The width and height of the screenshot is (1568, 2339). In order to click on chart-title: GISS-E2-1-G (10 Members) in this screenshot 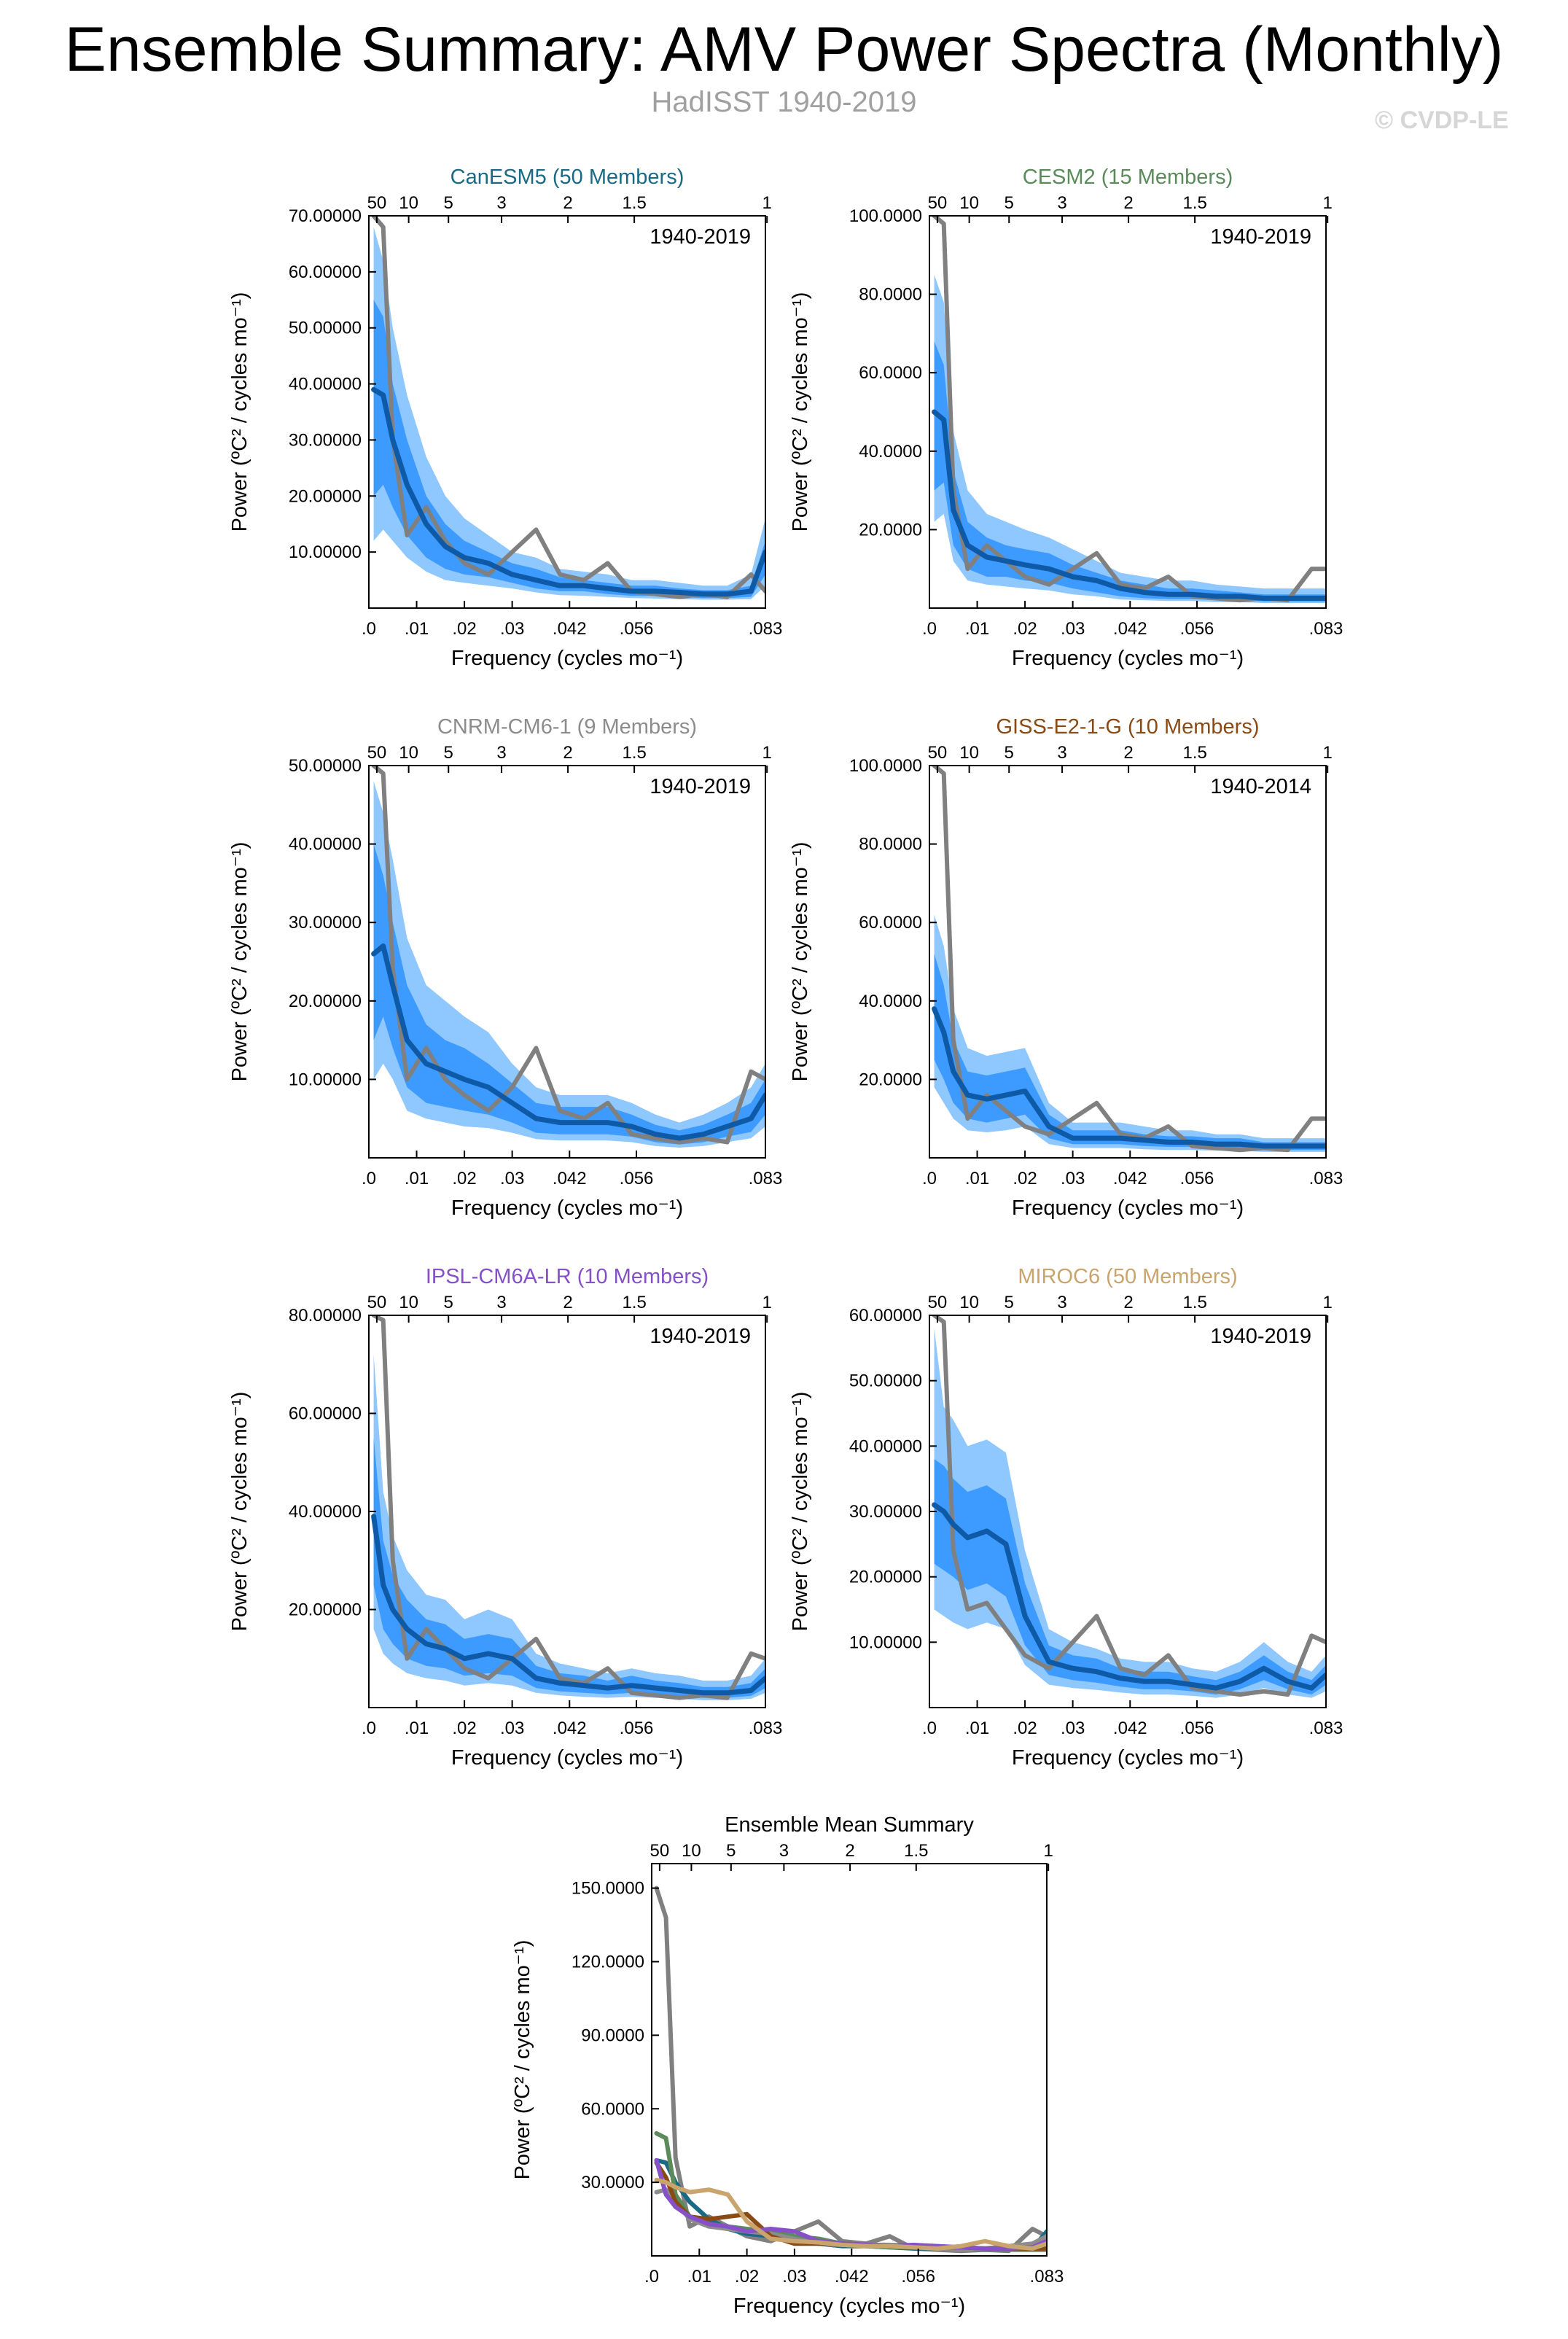, I will do `click(1128, 727)`.